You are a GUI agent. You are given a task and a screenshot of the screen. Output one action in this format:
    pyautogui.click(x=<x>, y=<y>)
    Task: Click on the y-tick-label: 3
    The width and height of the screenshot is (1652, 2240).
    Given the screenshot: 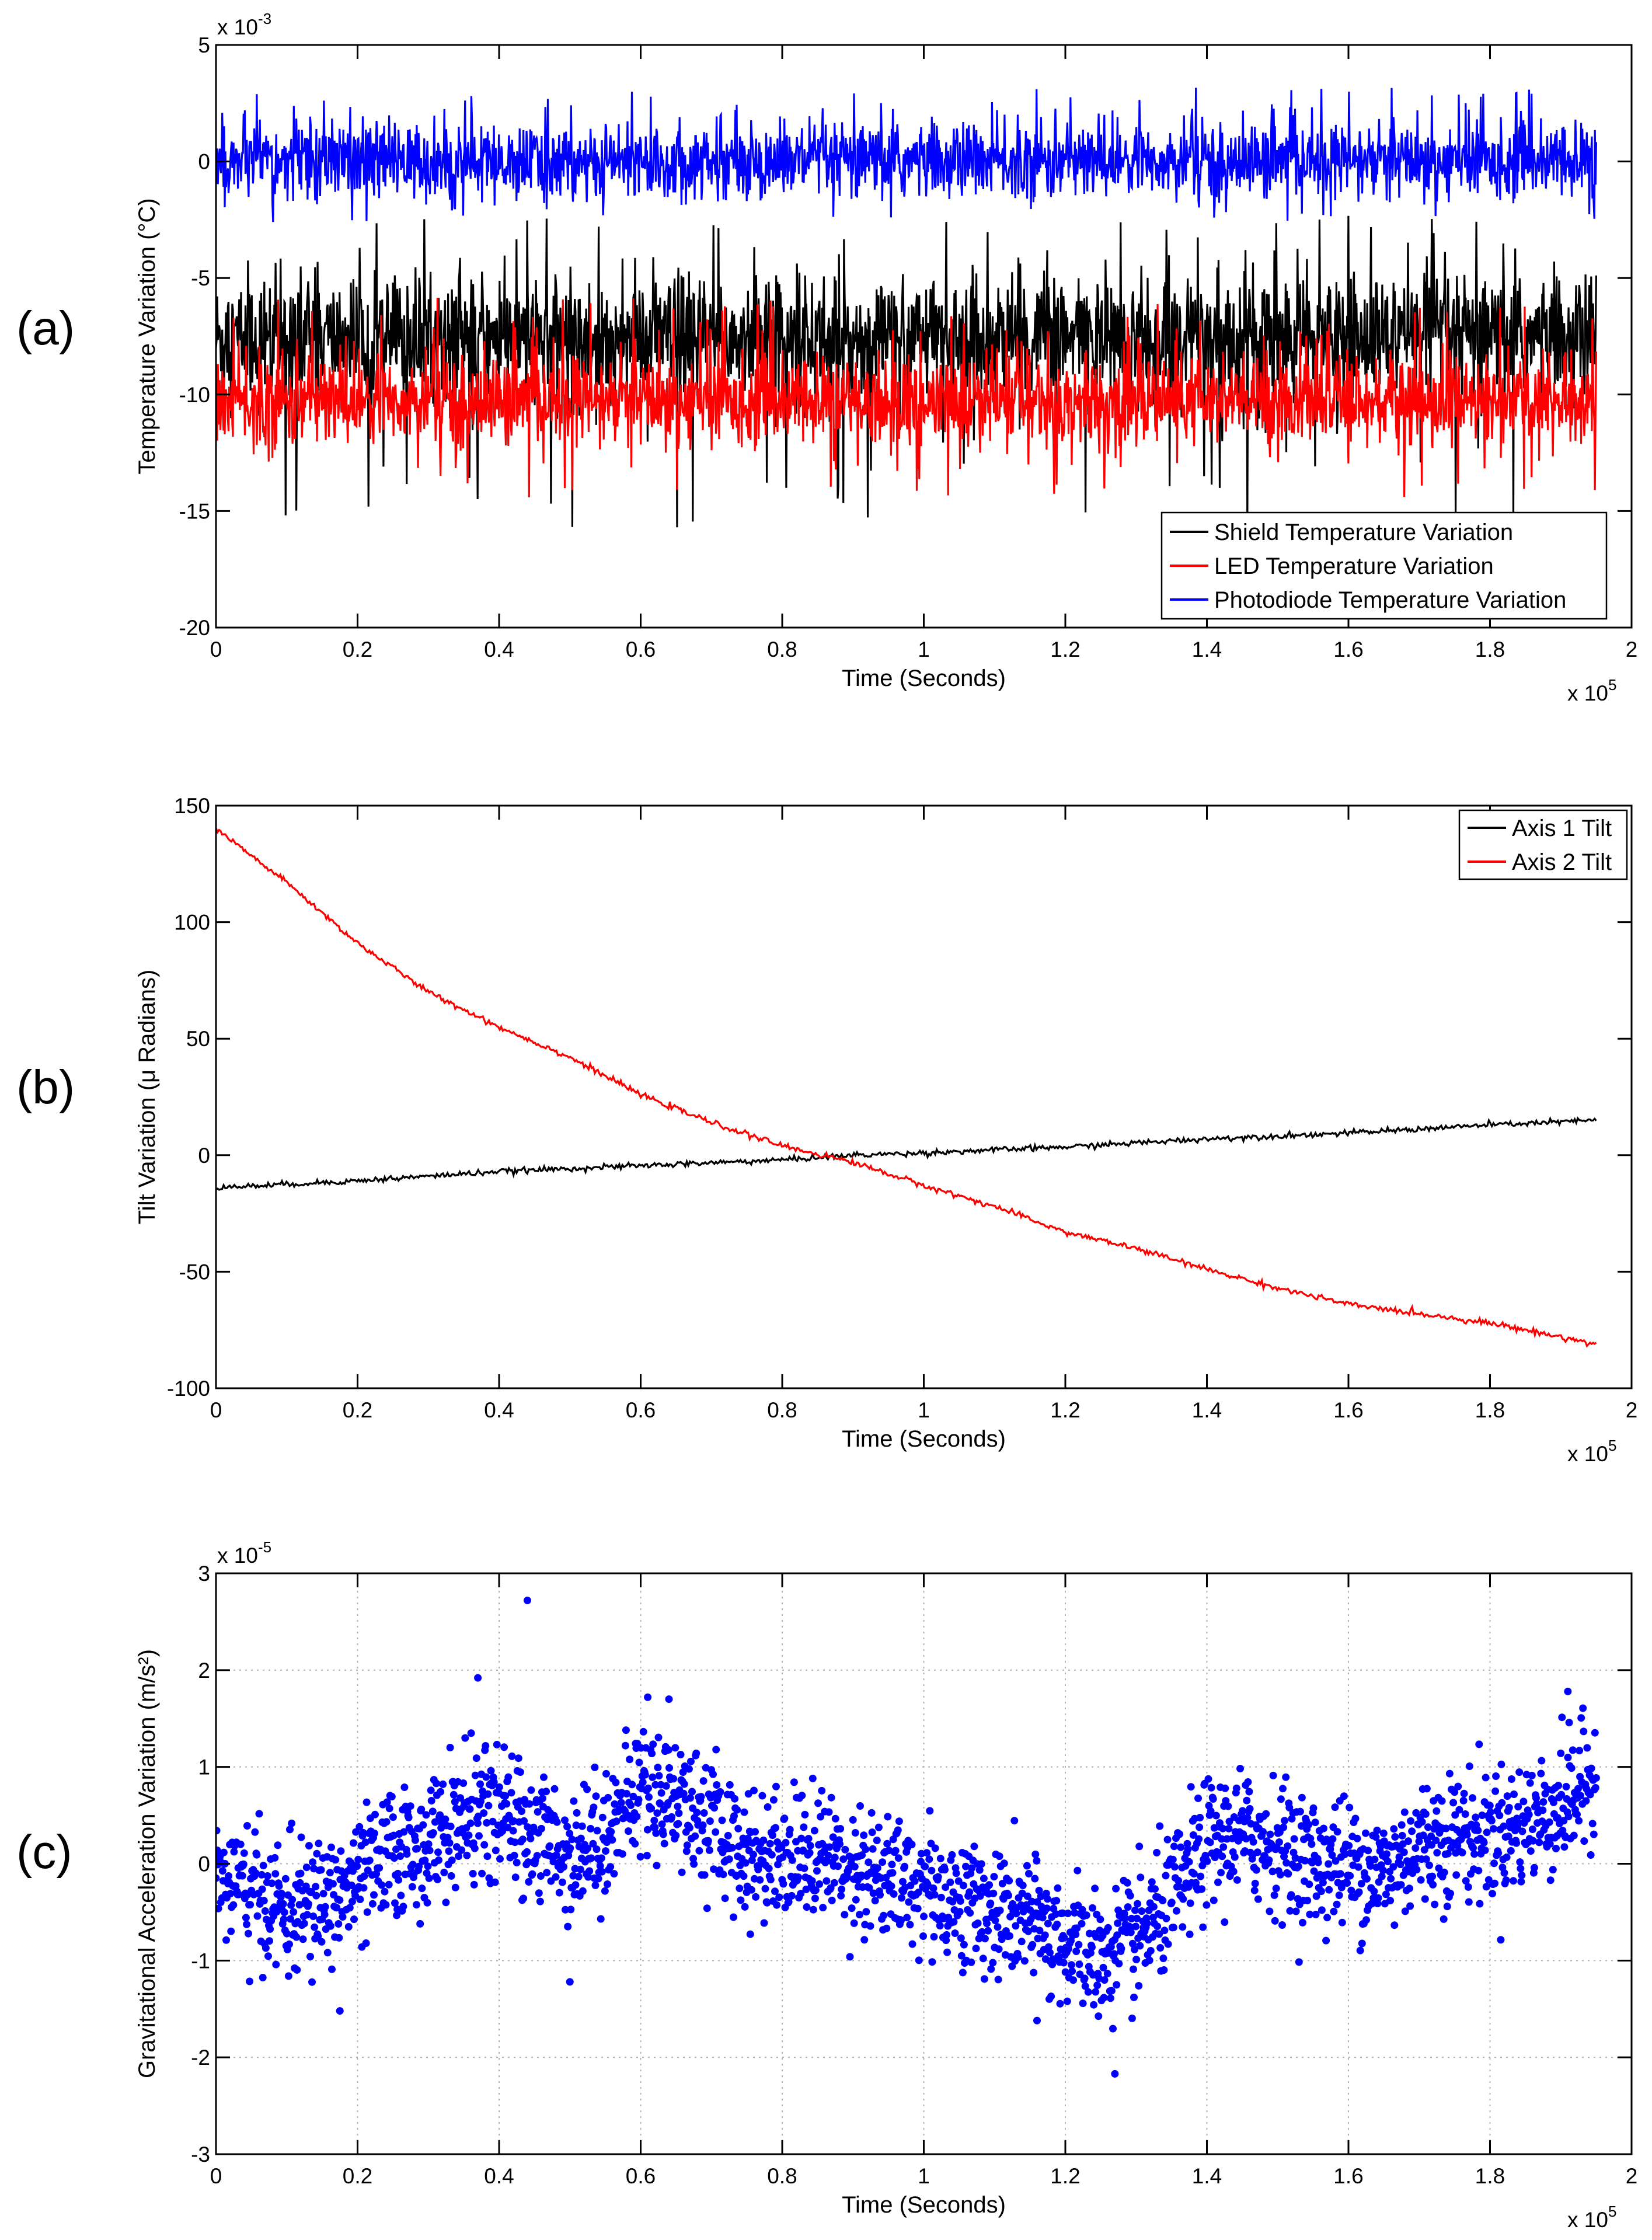 What is the action you would take?
    pyautogui.click(x=204, y=1574)
    